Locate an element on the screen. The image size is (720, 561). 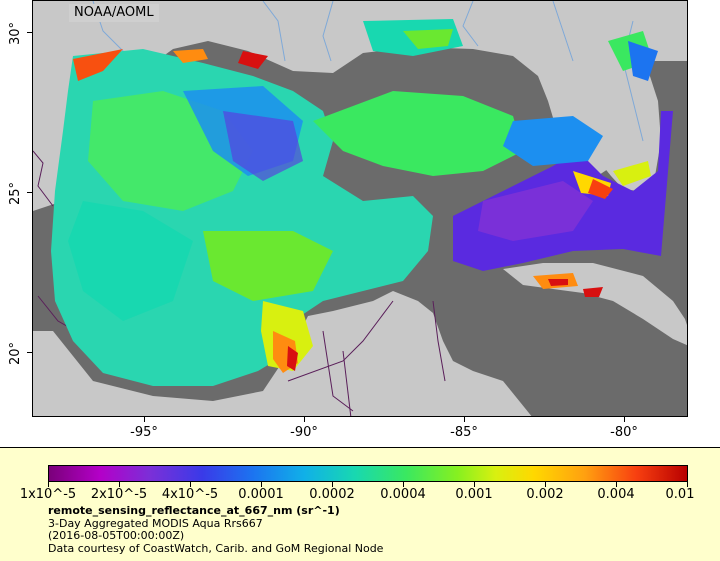
colorbar-label: 2x10^-5 is located at coordinates (119, 494).